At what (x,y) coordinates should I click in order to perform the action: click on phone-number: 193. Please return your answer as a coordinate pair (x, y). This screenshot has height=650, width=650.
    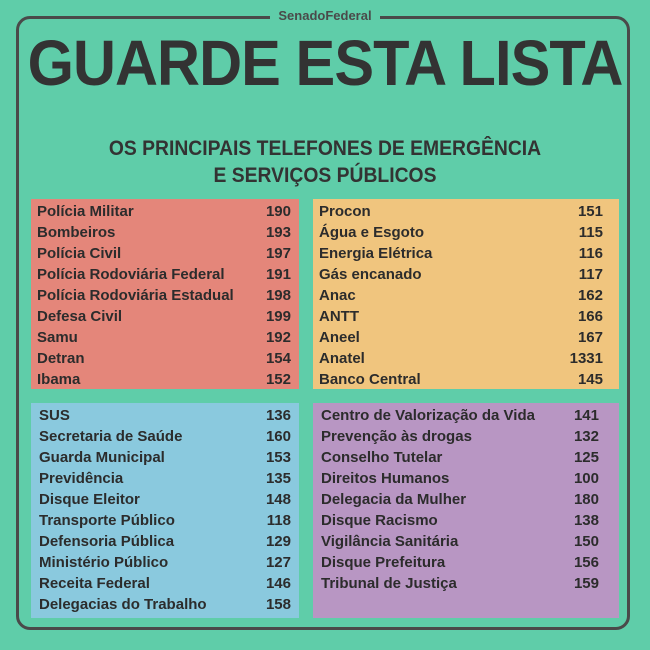
    Looking at the image, I should click on (278, 232).